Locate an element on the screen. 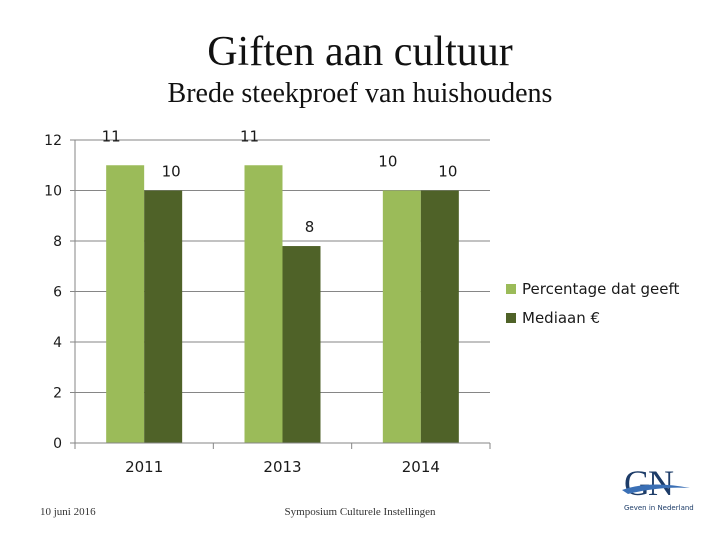  y-tick-label: 10 is located at coordinates (53, 192).